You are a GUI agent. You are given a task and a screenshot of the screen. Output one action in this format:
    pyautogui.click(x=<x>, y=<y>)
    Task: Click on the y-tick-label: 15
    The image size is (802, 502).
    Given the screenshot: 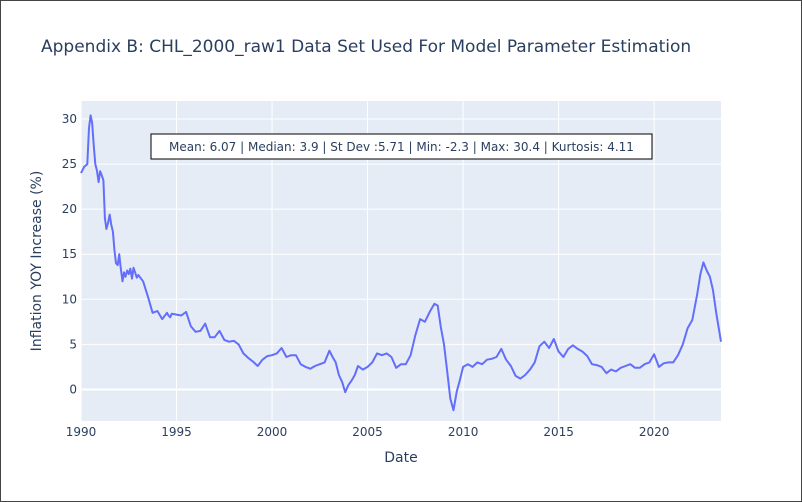 What is the action you would take?
    pyautogui.click(x=69, y=254)
    